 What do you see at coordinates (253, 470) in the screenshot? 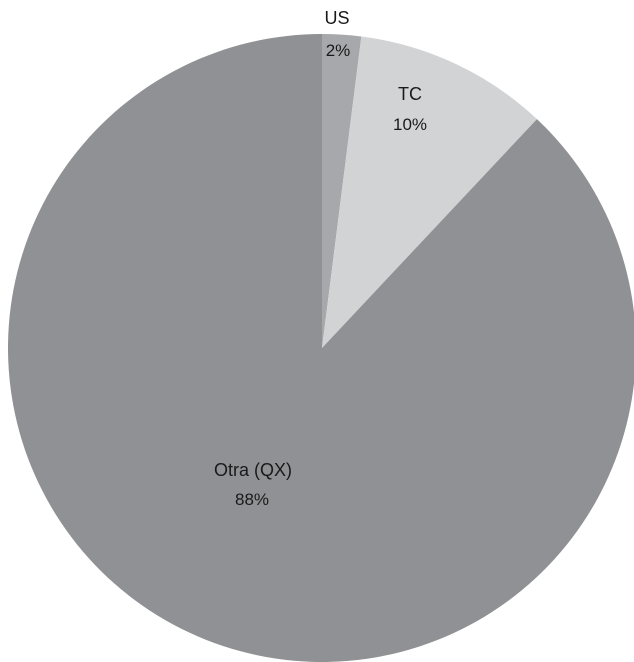
I see `slice-label-otra-qx: Otra (QX)` at bounding box center [253, 470].